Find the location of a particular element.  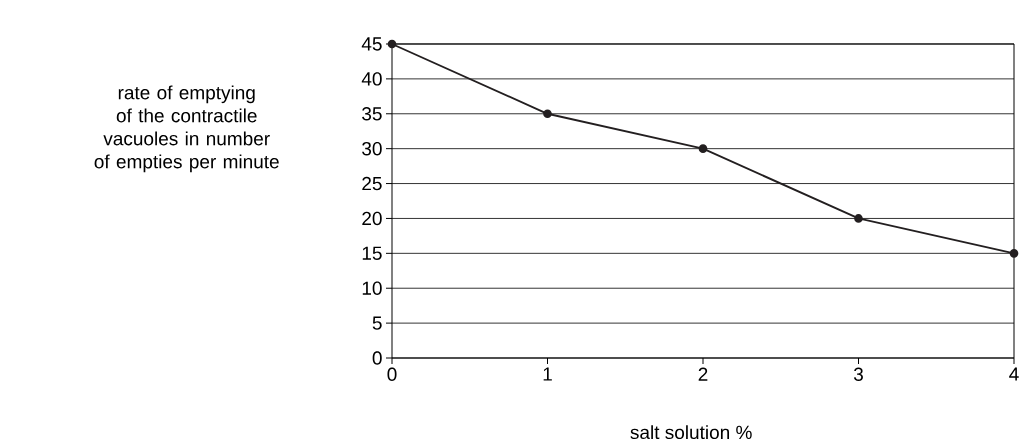

y-tick-label: 25 is located at coordinates (372, 183).